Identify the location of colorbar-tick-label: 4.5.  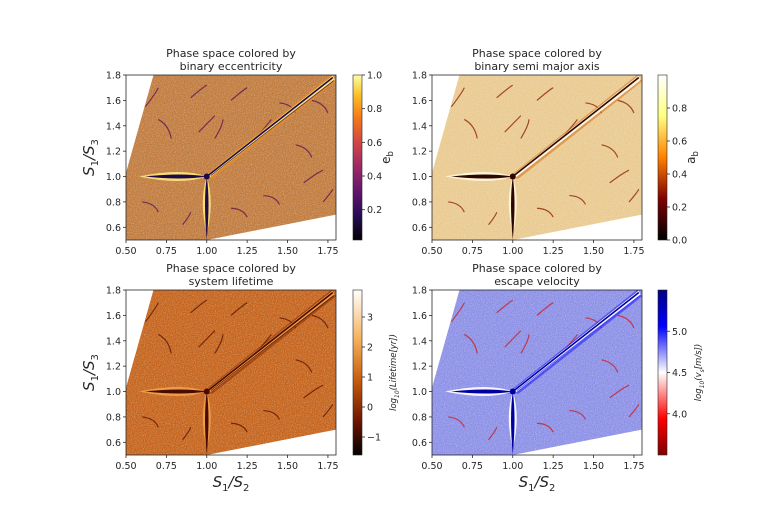
(679, 373).